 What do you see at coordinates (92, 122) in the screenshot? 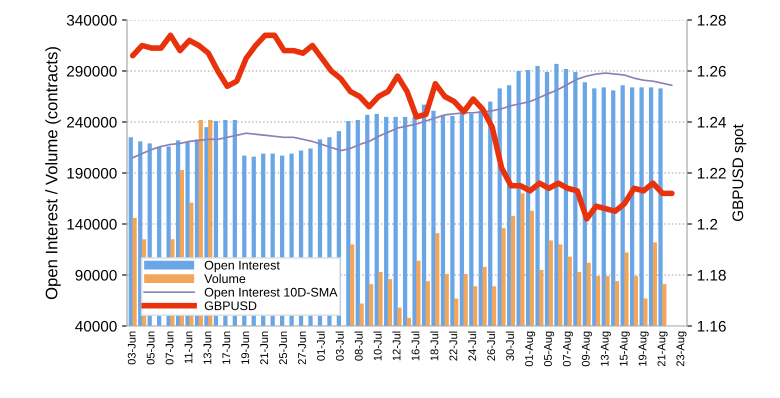
I see `y-tick-label: 240000` at bounding box center [92, 122].